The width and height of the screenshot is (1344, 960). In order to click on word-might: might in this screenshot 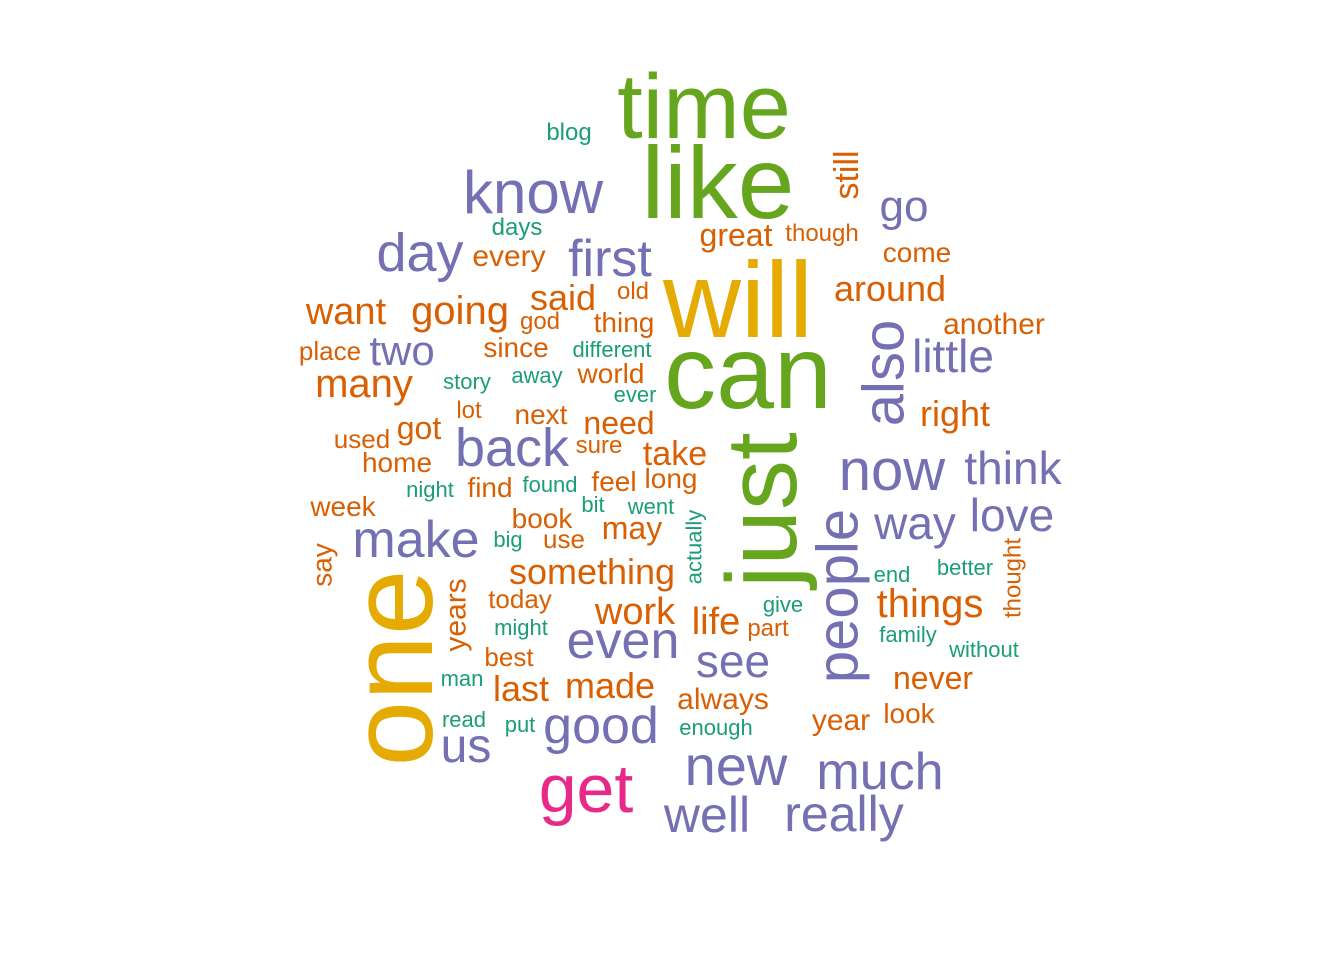, I will do `click(521, 627)`.